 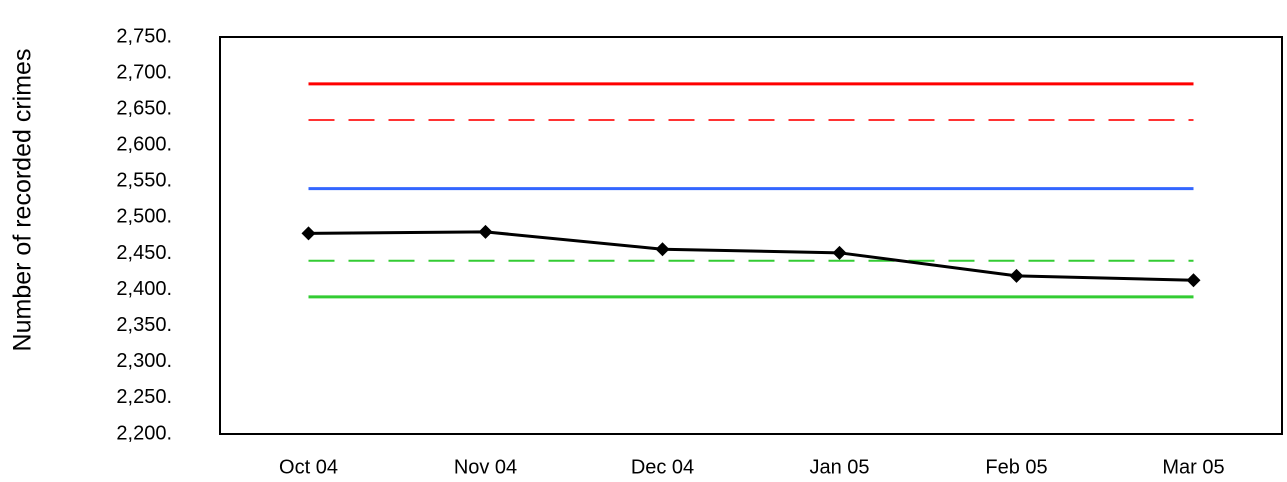 What do you see at coordinates (662, 467) in the screenshot?
I see `x-tick-label: Dec 04` at bounding box center [662, 467].